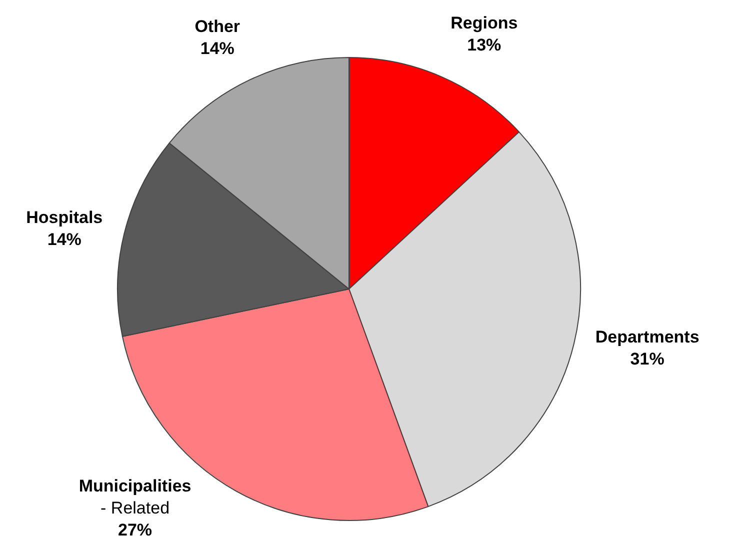 This screenshot has height=546, width=729. I want to click on slice-label: Other, so click(217, 26).